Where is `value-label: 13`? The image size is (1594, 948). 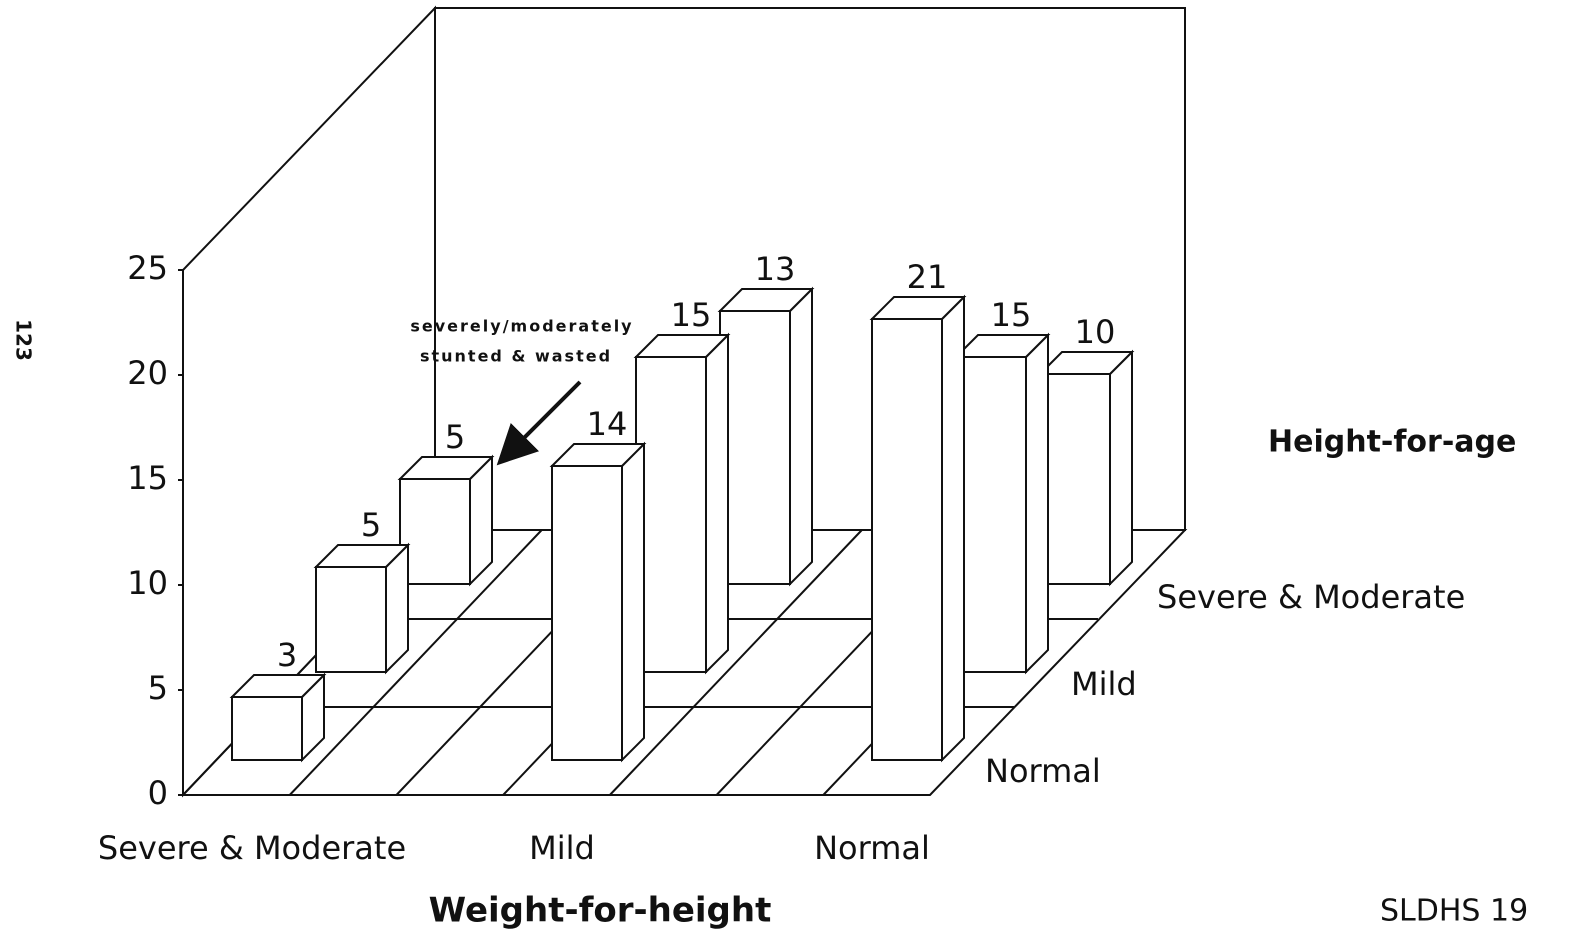
value-label: 13 is located at coordinates (775, 269).